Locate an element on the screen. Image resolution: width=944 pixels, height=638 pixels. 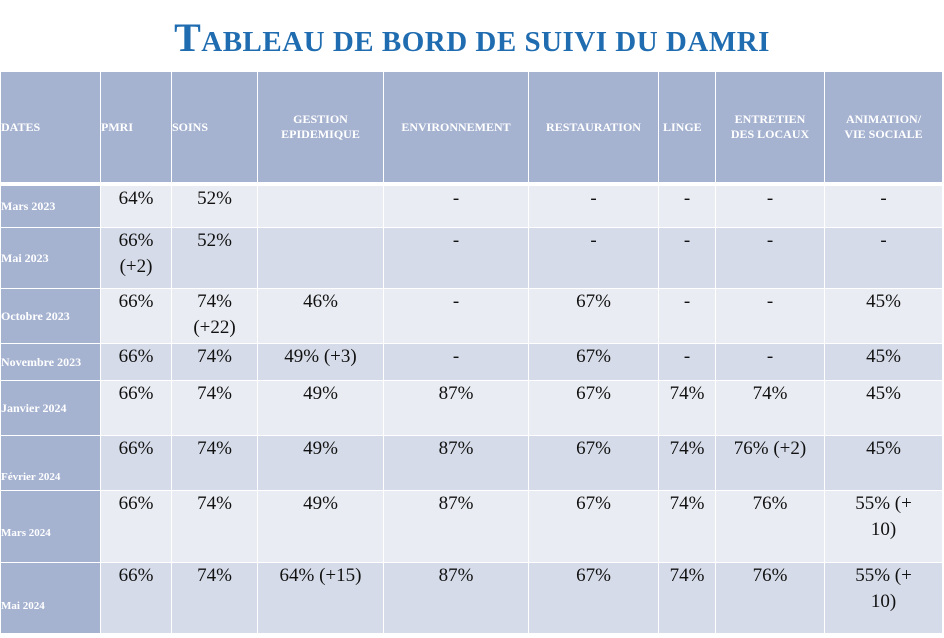
date-cell: Janvier 2024 is located at coordinates (50, 408).